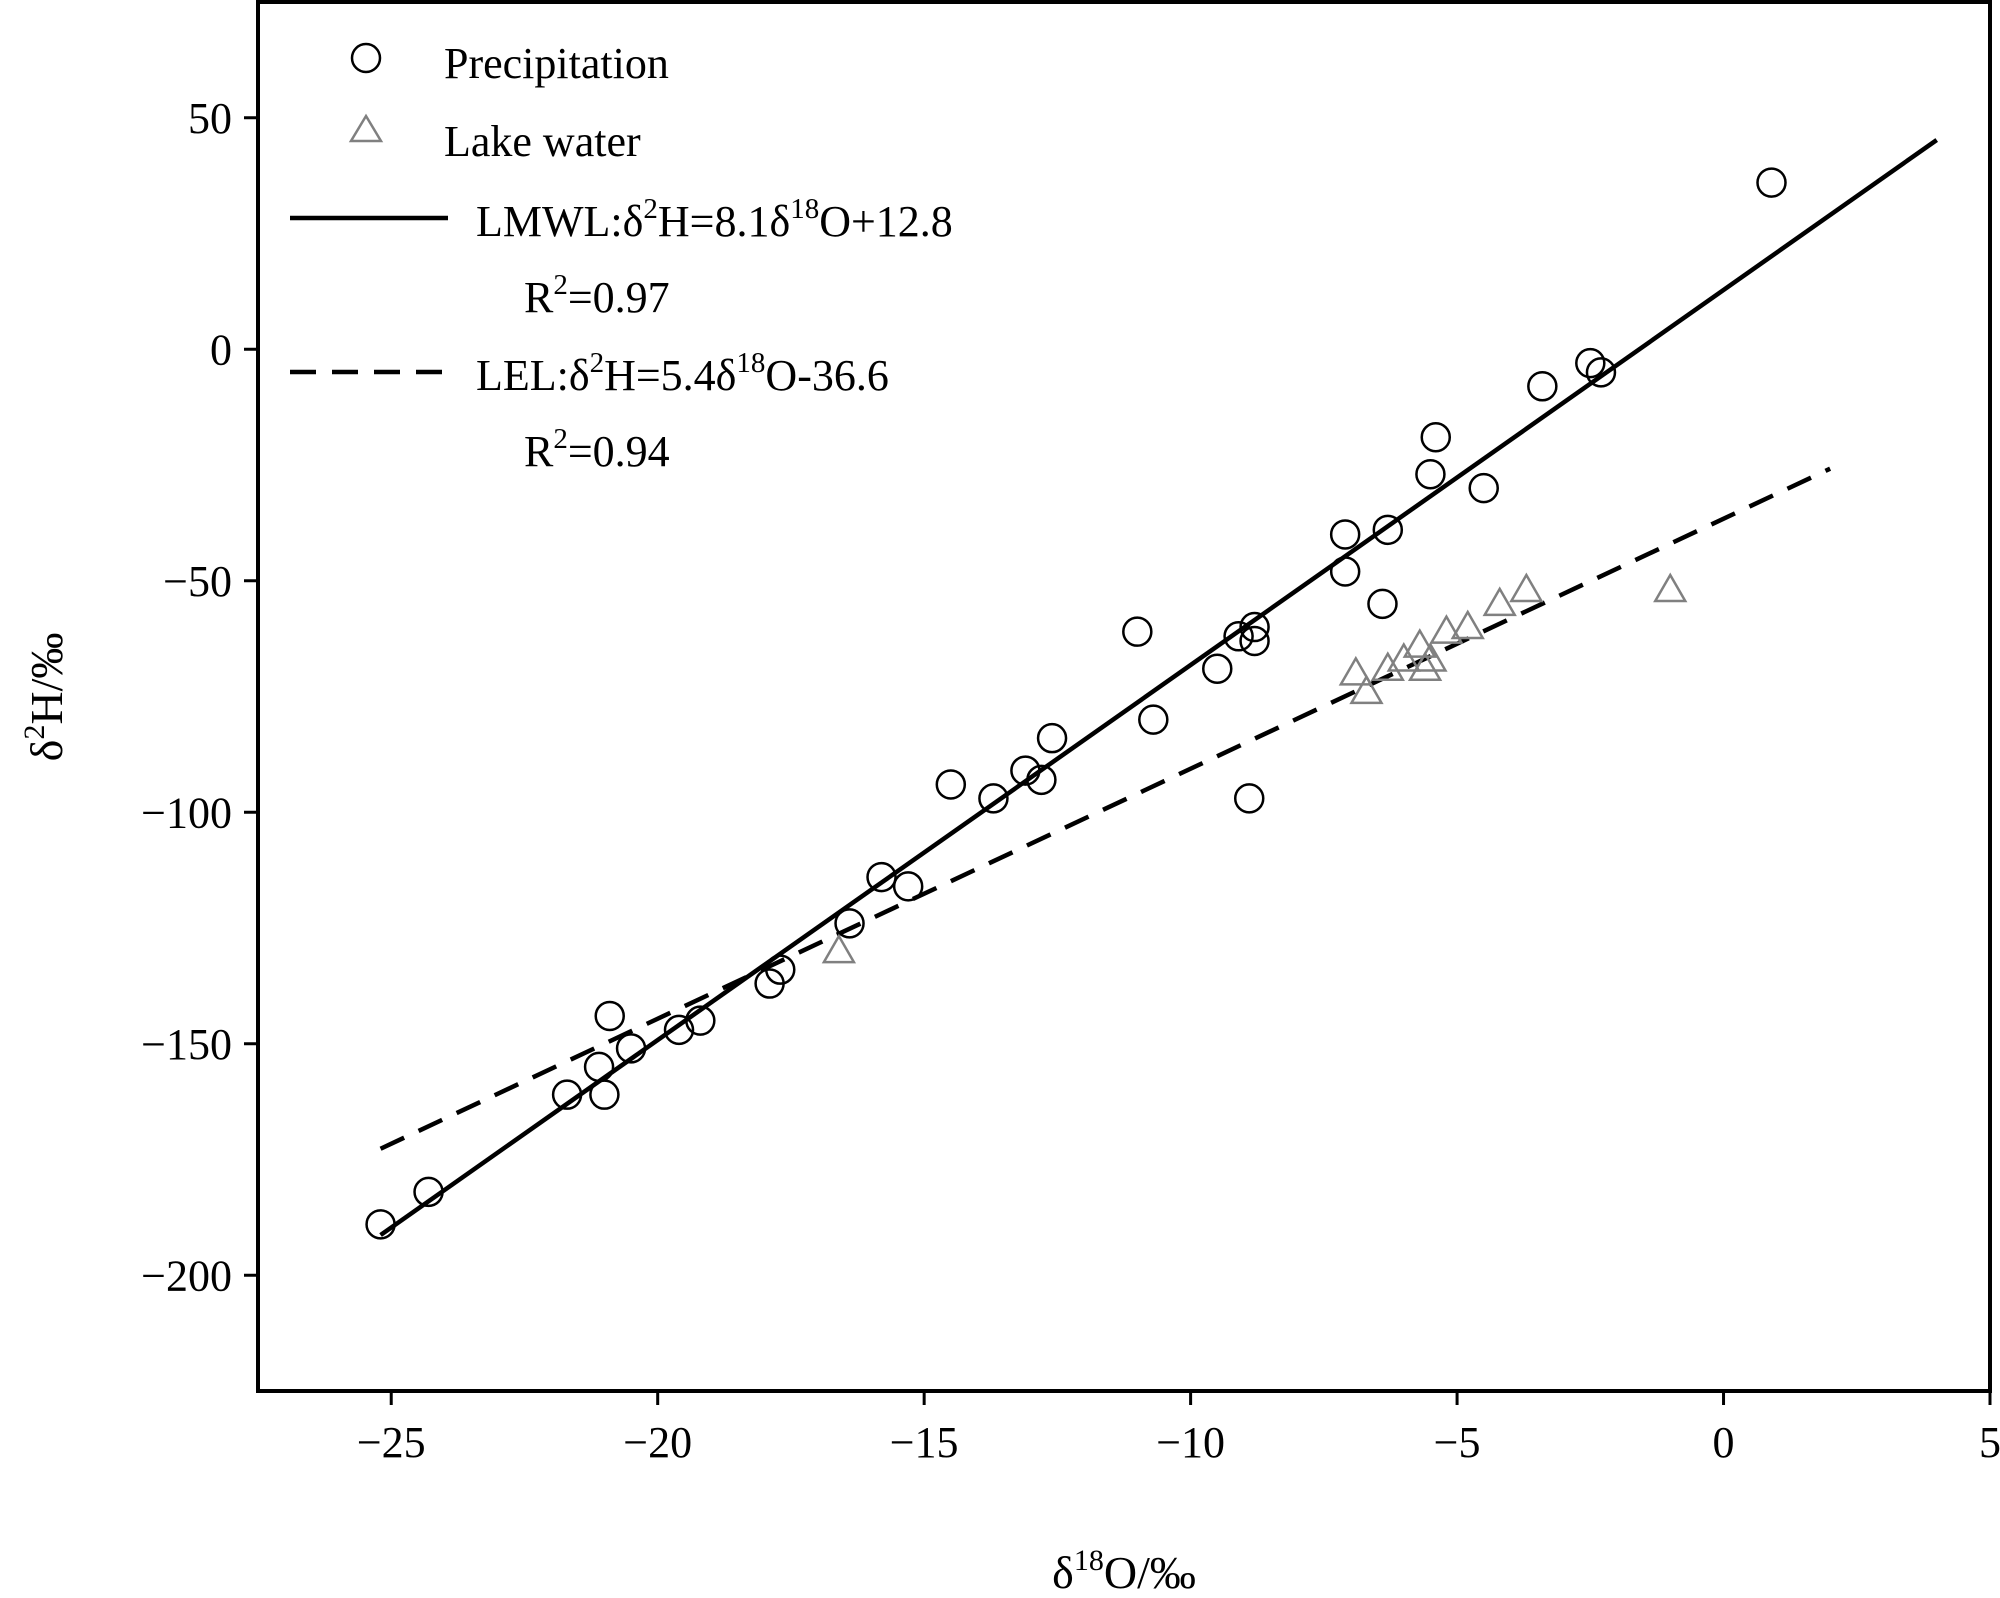  Describe the element at coordinates (186, 812) in the screenshot. I see `y-tick-label: −100` at that location.